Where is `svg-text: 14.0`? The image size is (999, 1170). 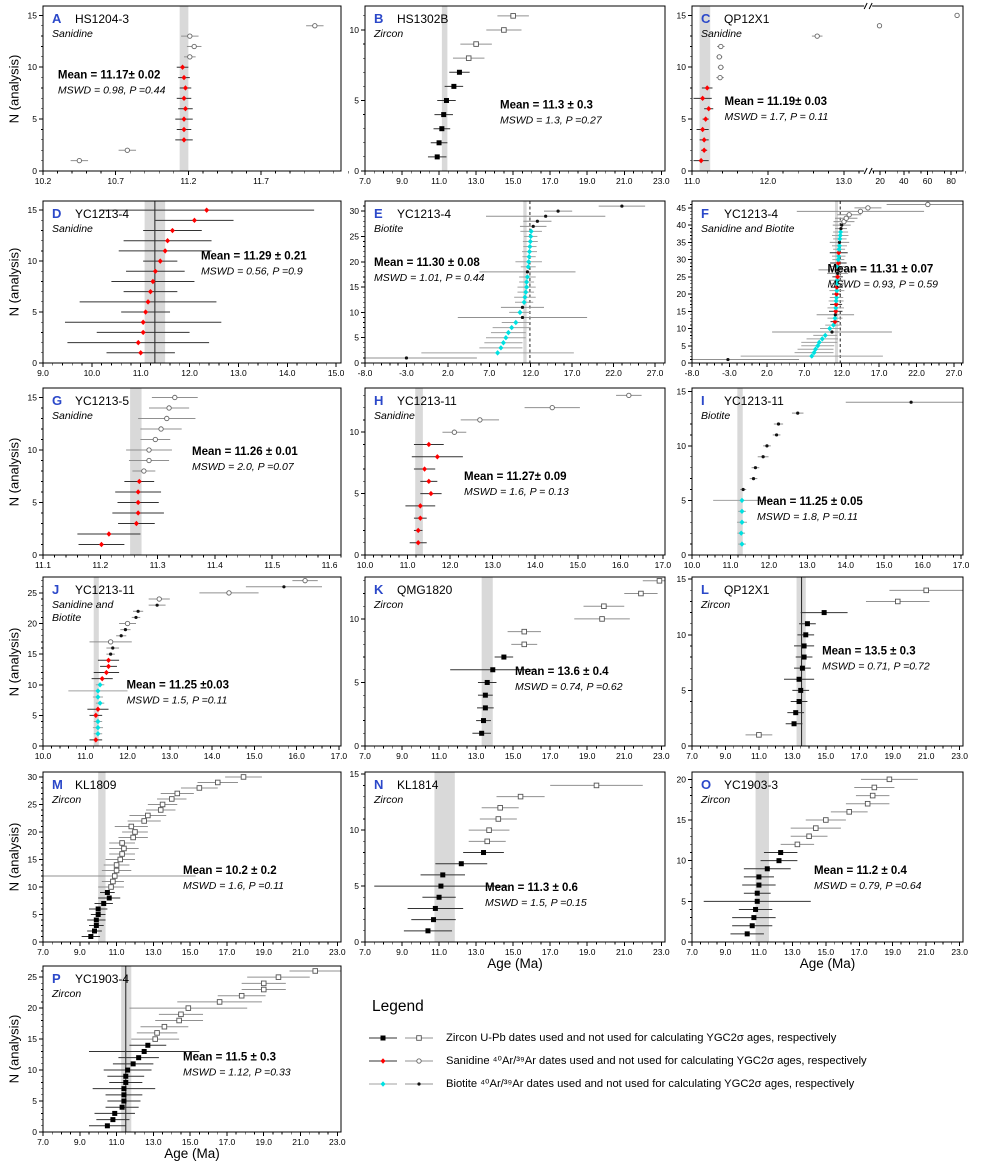
svg-text: 14.0 is located at coordinates (212, 756).